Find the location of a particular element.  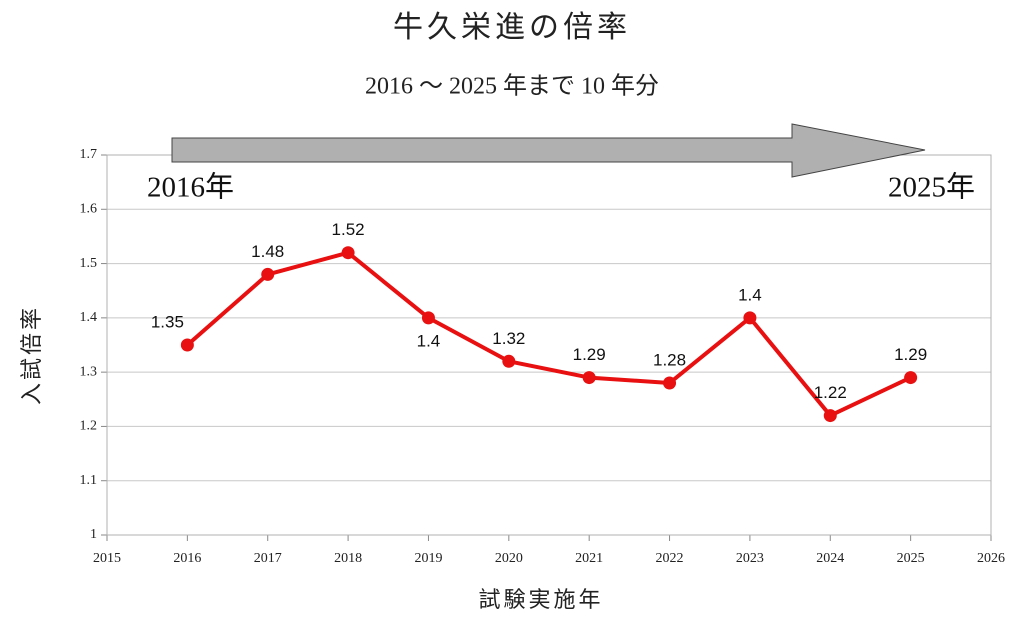

arrow is located at coordinates (548, 150).